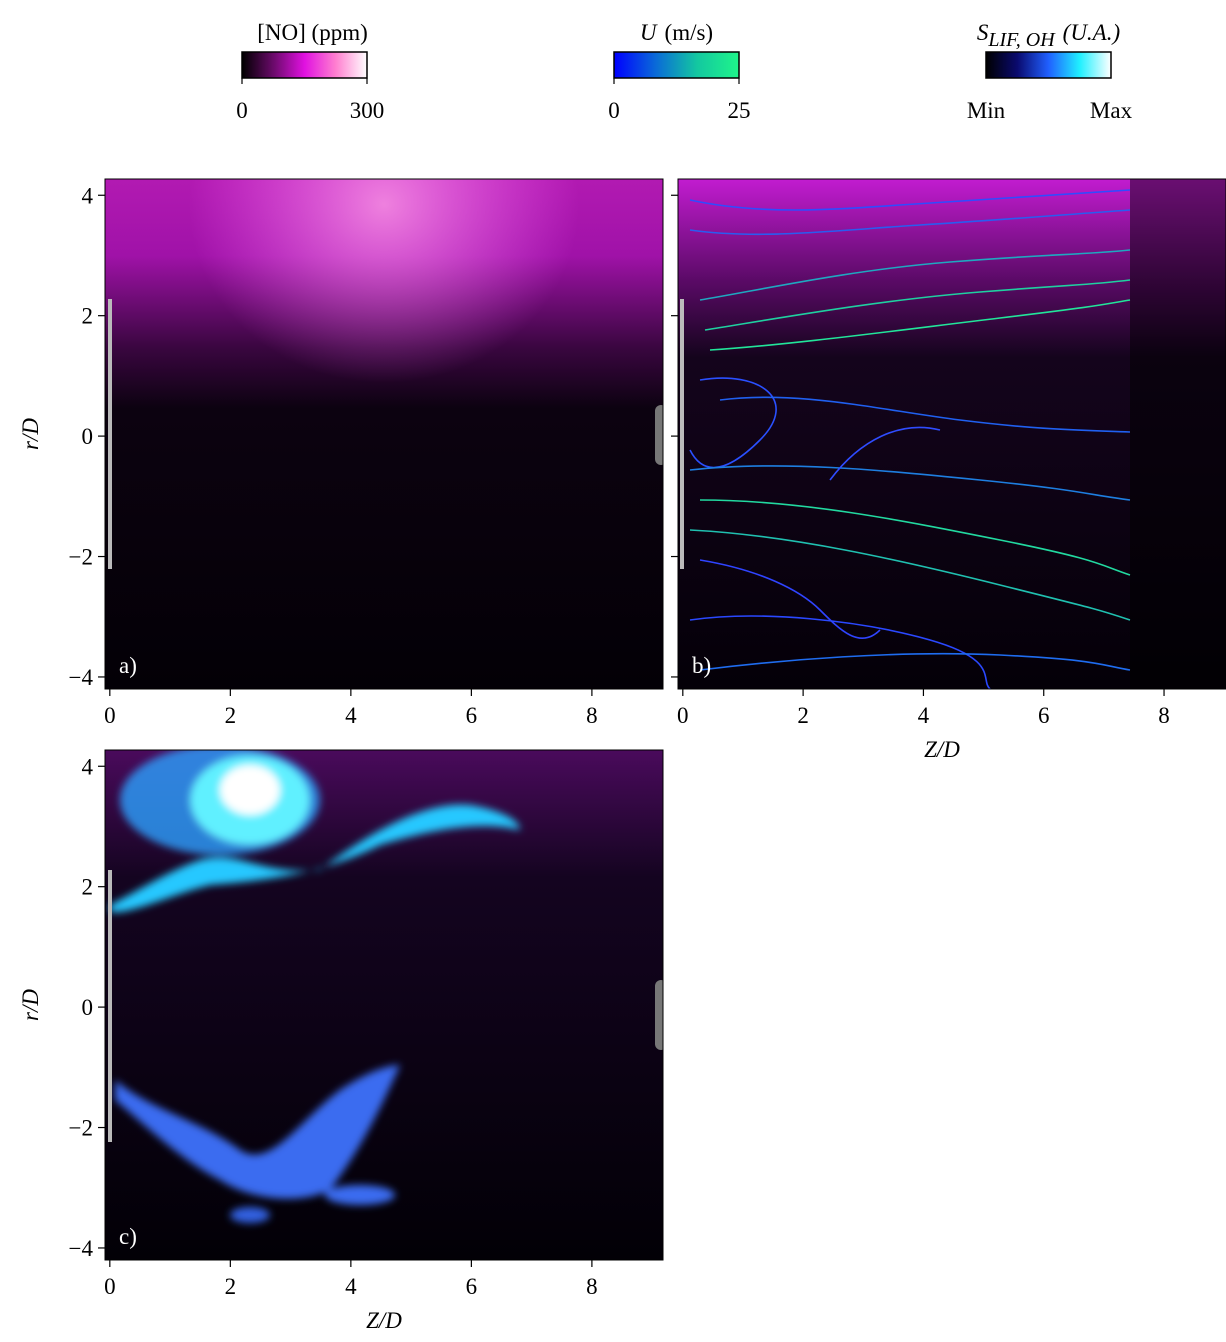  I want to click on tick-label: 300, so click(367, 110).